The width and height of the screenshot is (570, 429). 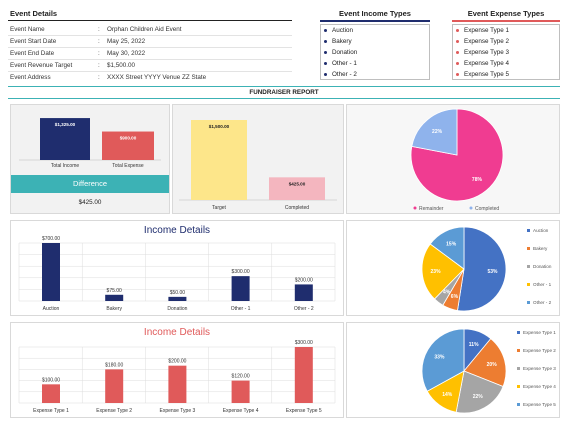 What do you see at coordinates (539, 332) in the screenshot?
I see `legend-label: Expense Type 1` at bounding box center [539, 332].